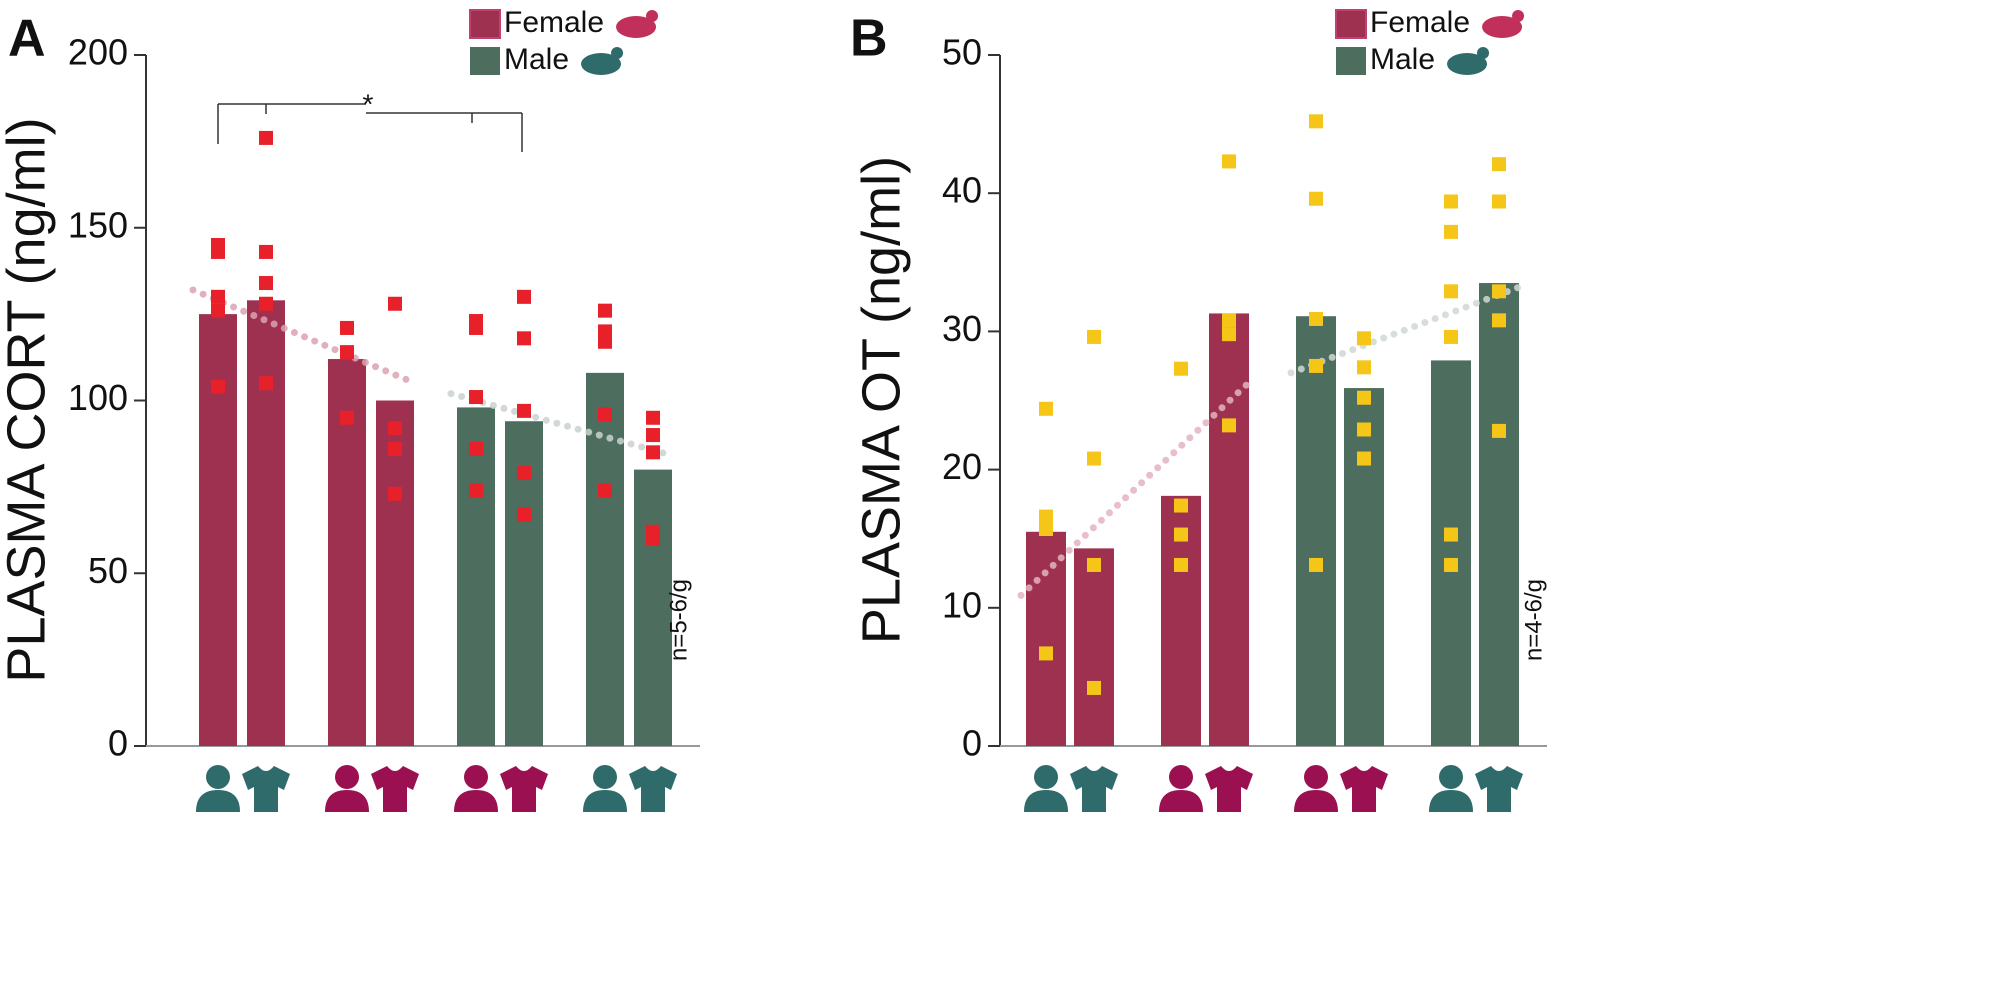 The image size is (1995, 1002). Describe the element at coordinates (962, 604) in the screenshot. I see `y-tick-label: 10` at that location.